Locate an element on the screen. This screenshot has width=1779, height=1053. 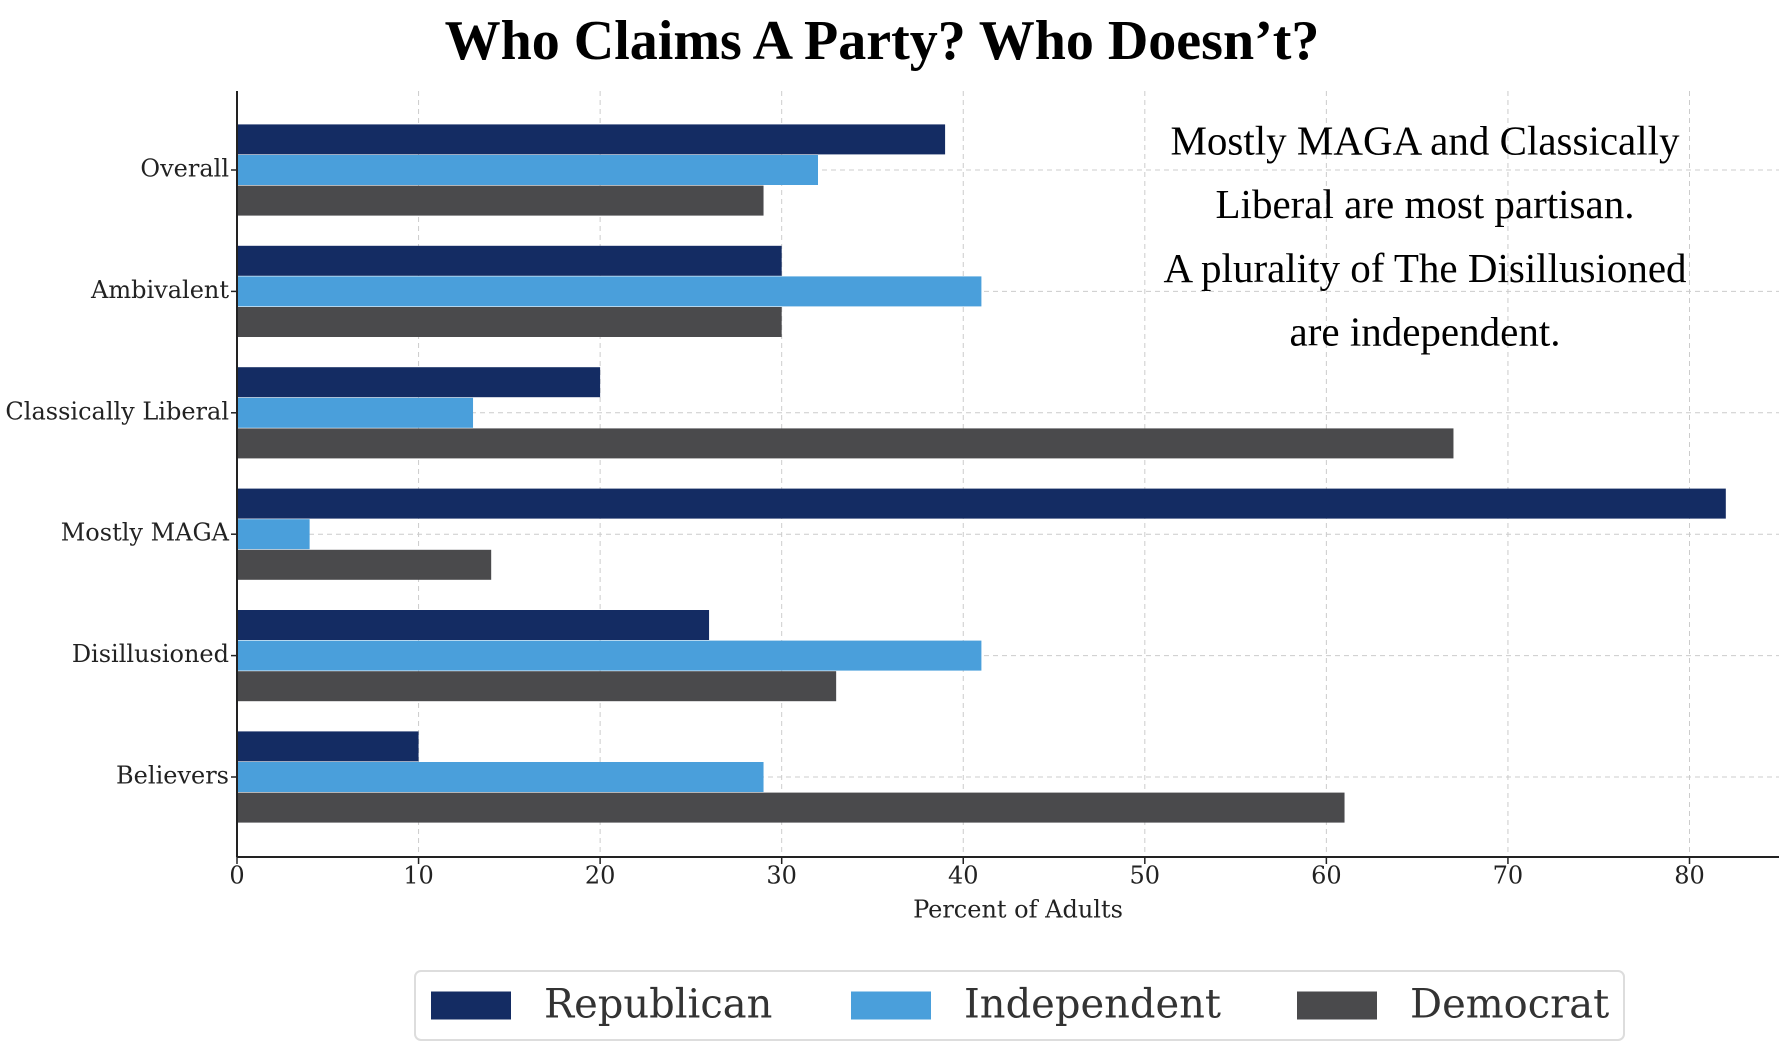
x-tick-label: 50 is located at coordinates (1145, 876).